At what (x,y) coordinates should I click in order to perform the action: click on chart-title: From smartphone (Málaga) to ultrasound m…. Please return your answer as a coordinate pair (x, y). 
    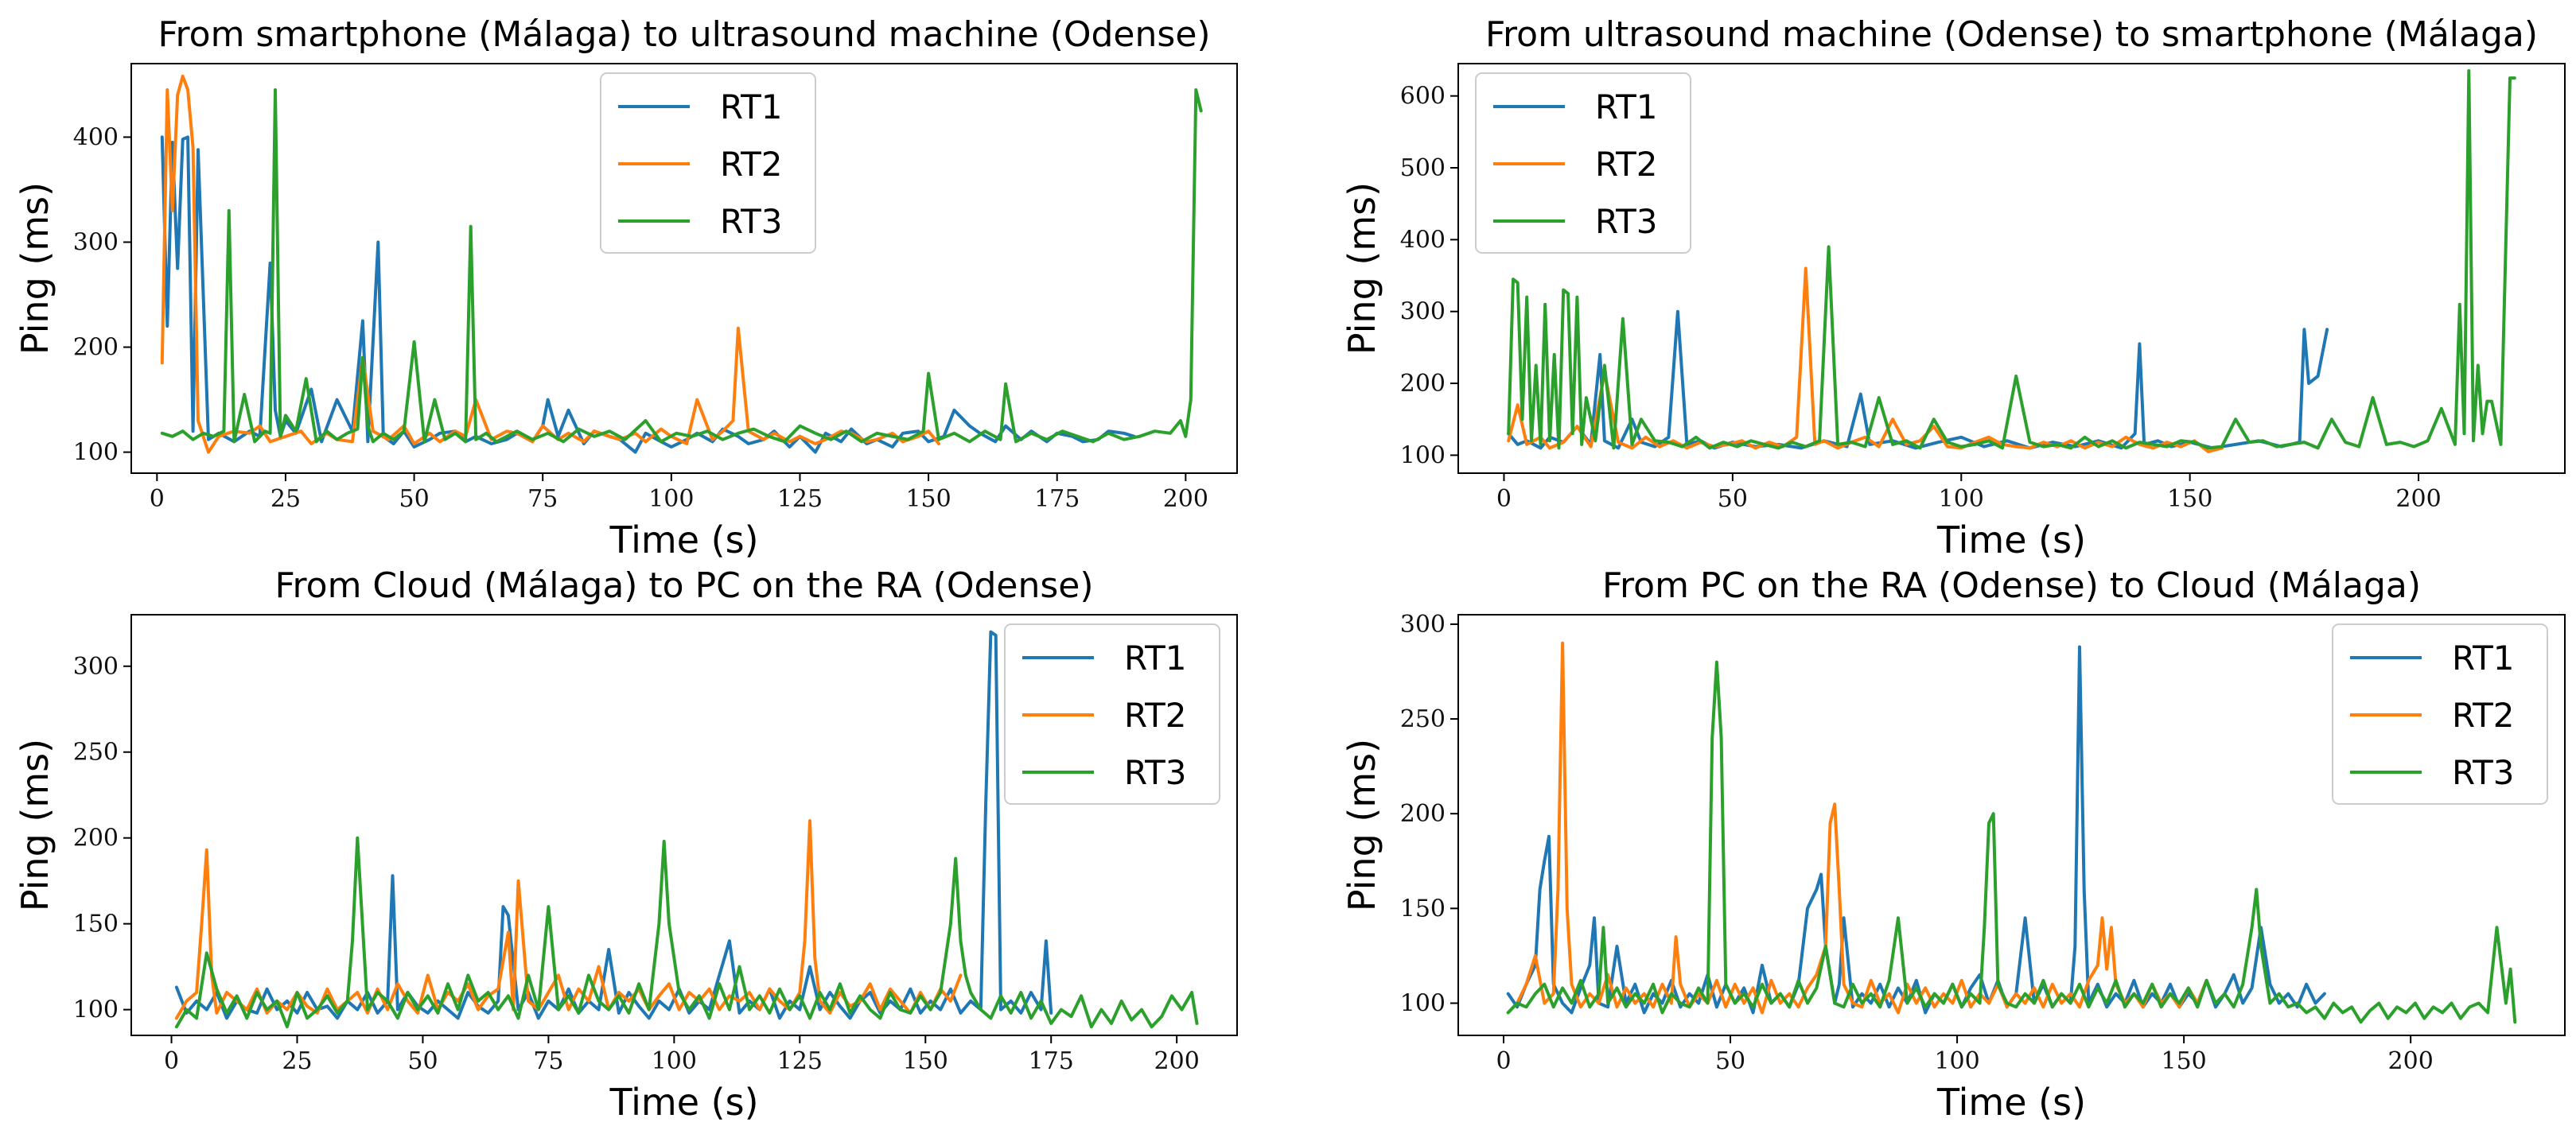
    Looking at the image, I should click on (684, 34).